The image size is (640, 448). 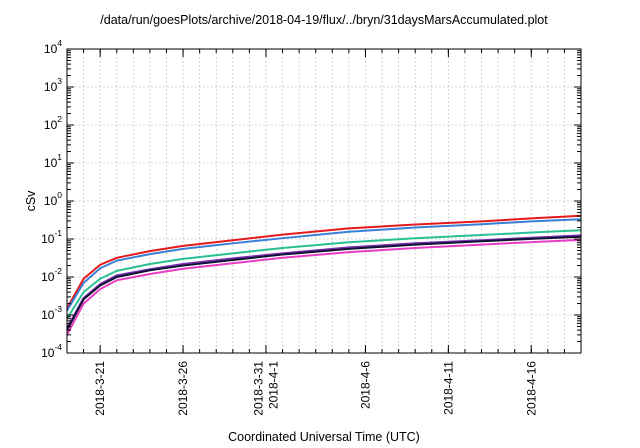 I want to click on y-tick-label: 10¹, so click(x=53, y=161).